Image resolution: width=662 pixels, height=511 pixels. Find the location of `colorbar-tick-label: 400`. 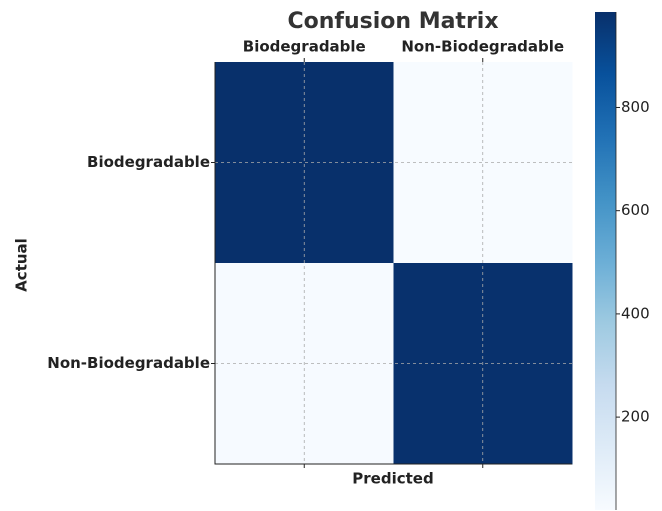

colorbar-tick-label: 400 is located at coordinates (635, 313).